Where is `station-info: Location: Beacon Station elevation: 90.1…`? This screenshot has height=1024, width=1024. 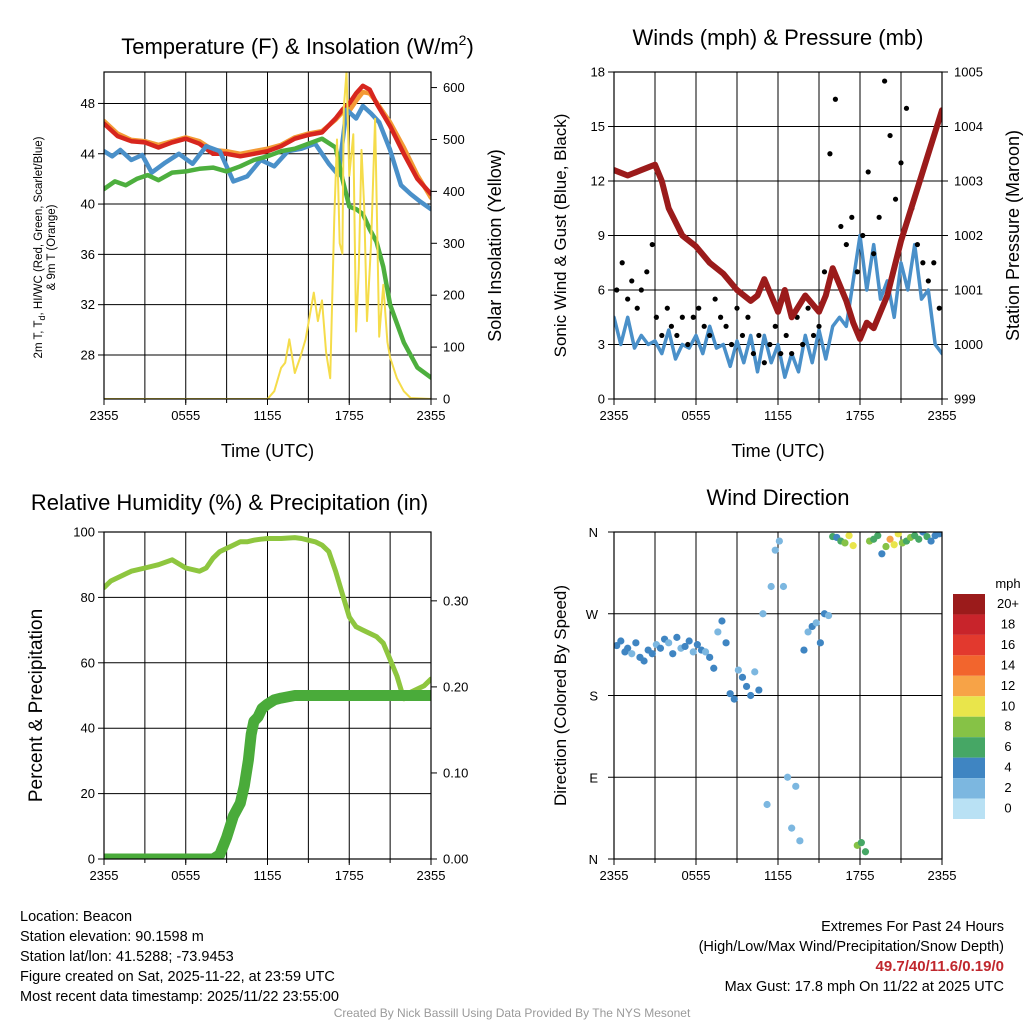 station-info: Location: Beacon Station elevation: 90.1… is located at coordinates (179, 957).